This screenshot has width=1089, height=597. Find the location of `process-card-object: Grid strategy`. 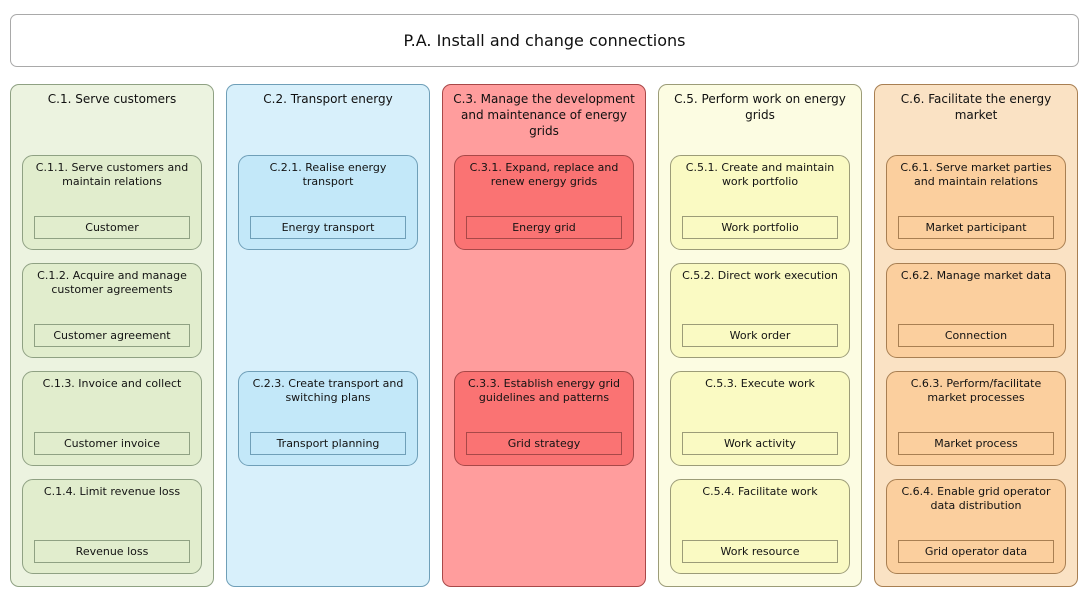

process-card-object: Grid strategy is located at coordinates (544, 443).